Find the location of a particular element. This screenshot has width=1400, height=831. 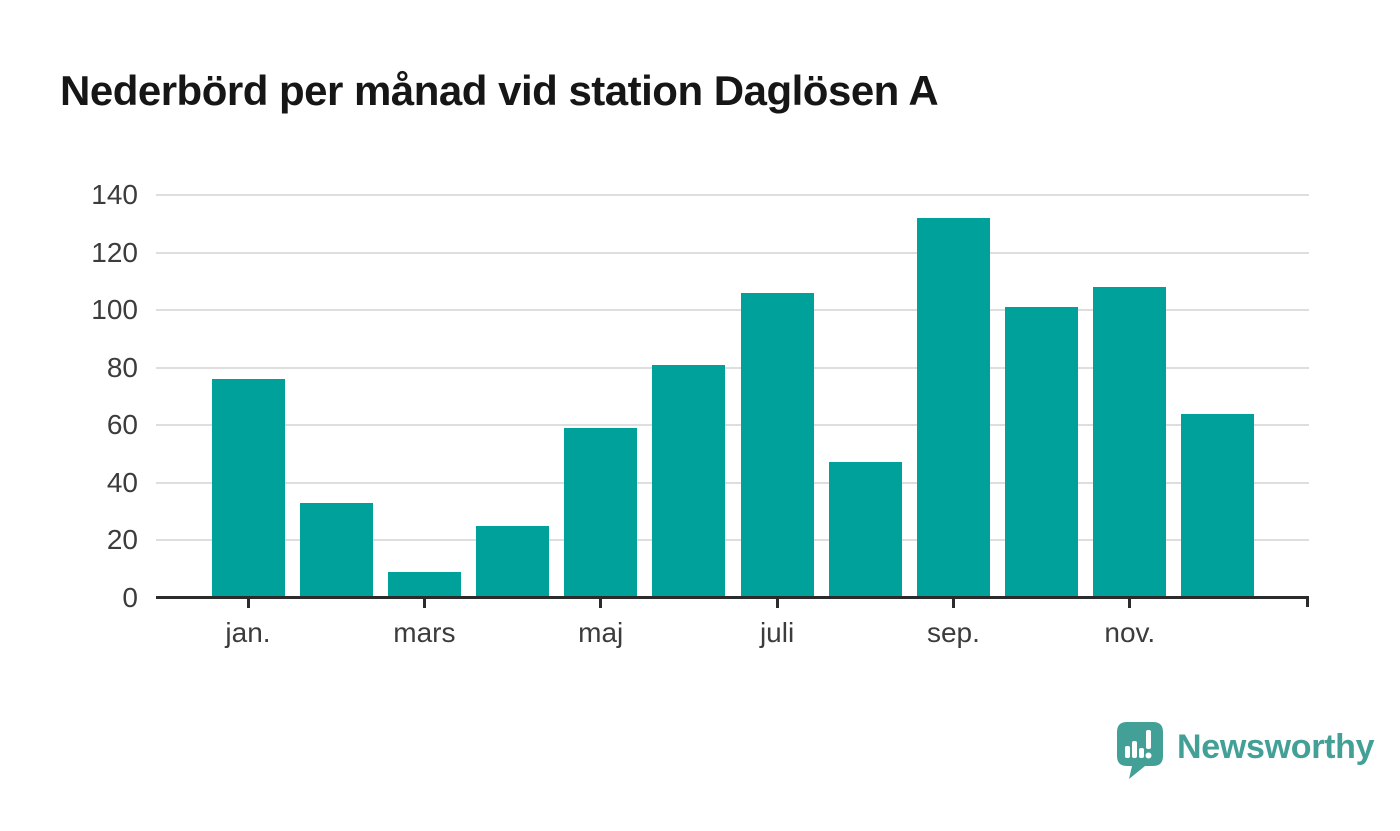

x-tick-maj is located at coordinates (601, 603).